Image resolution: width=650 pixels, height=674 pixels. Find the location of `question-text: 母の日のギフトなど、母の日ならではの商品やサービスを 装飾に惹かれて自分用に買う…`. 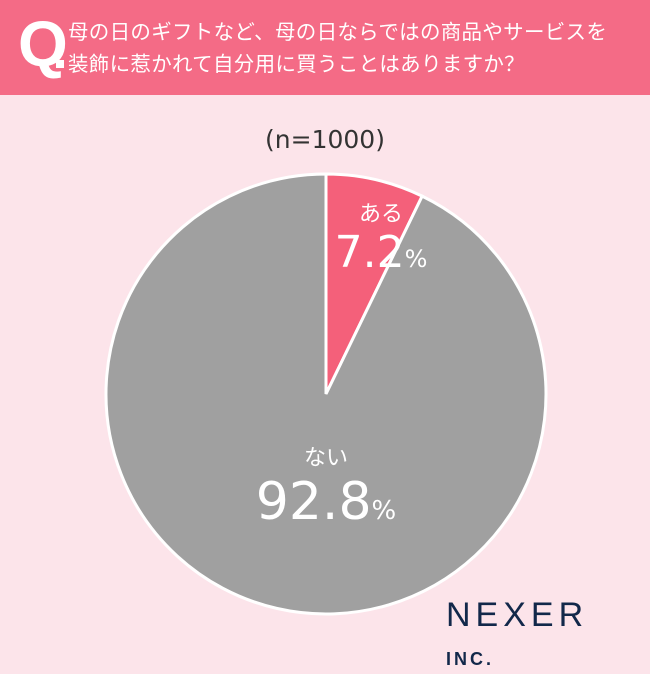

question-text: 母の日のギフトなど、母の日ならではの商品やサービスを 装飾に惹かれて自分用に買う… is located at coordinates (338, 48).